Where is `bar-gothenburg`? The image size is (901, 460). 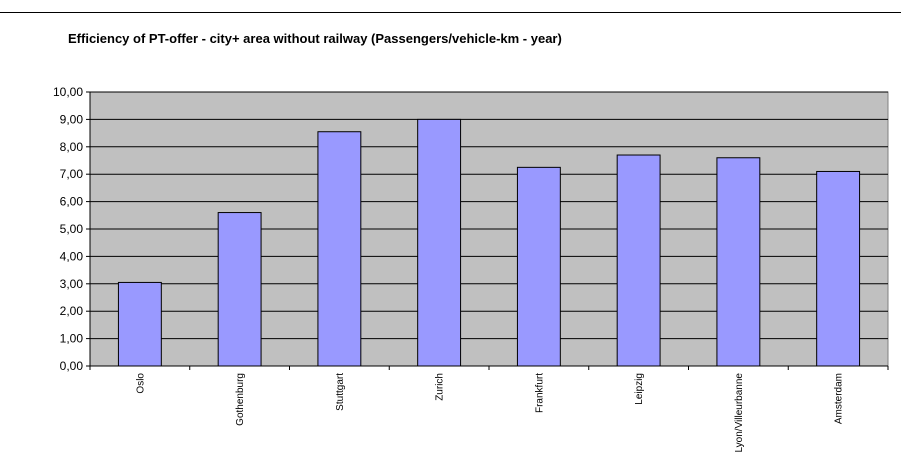
bar-gothenburg is located at coordinates (239, 289).